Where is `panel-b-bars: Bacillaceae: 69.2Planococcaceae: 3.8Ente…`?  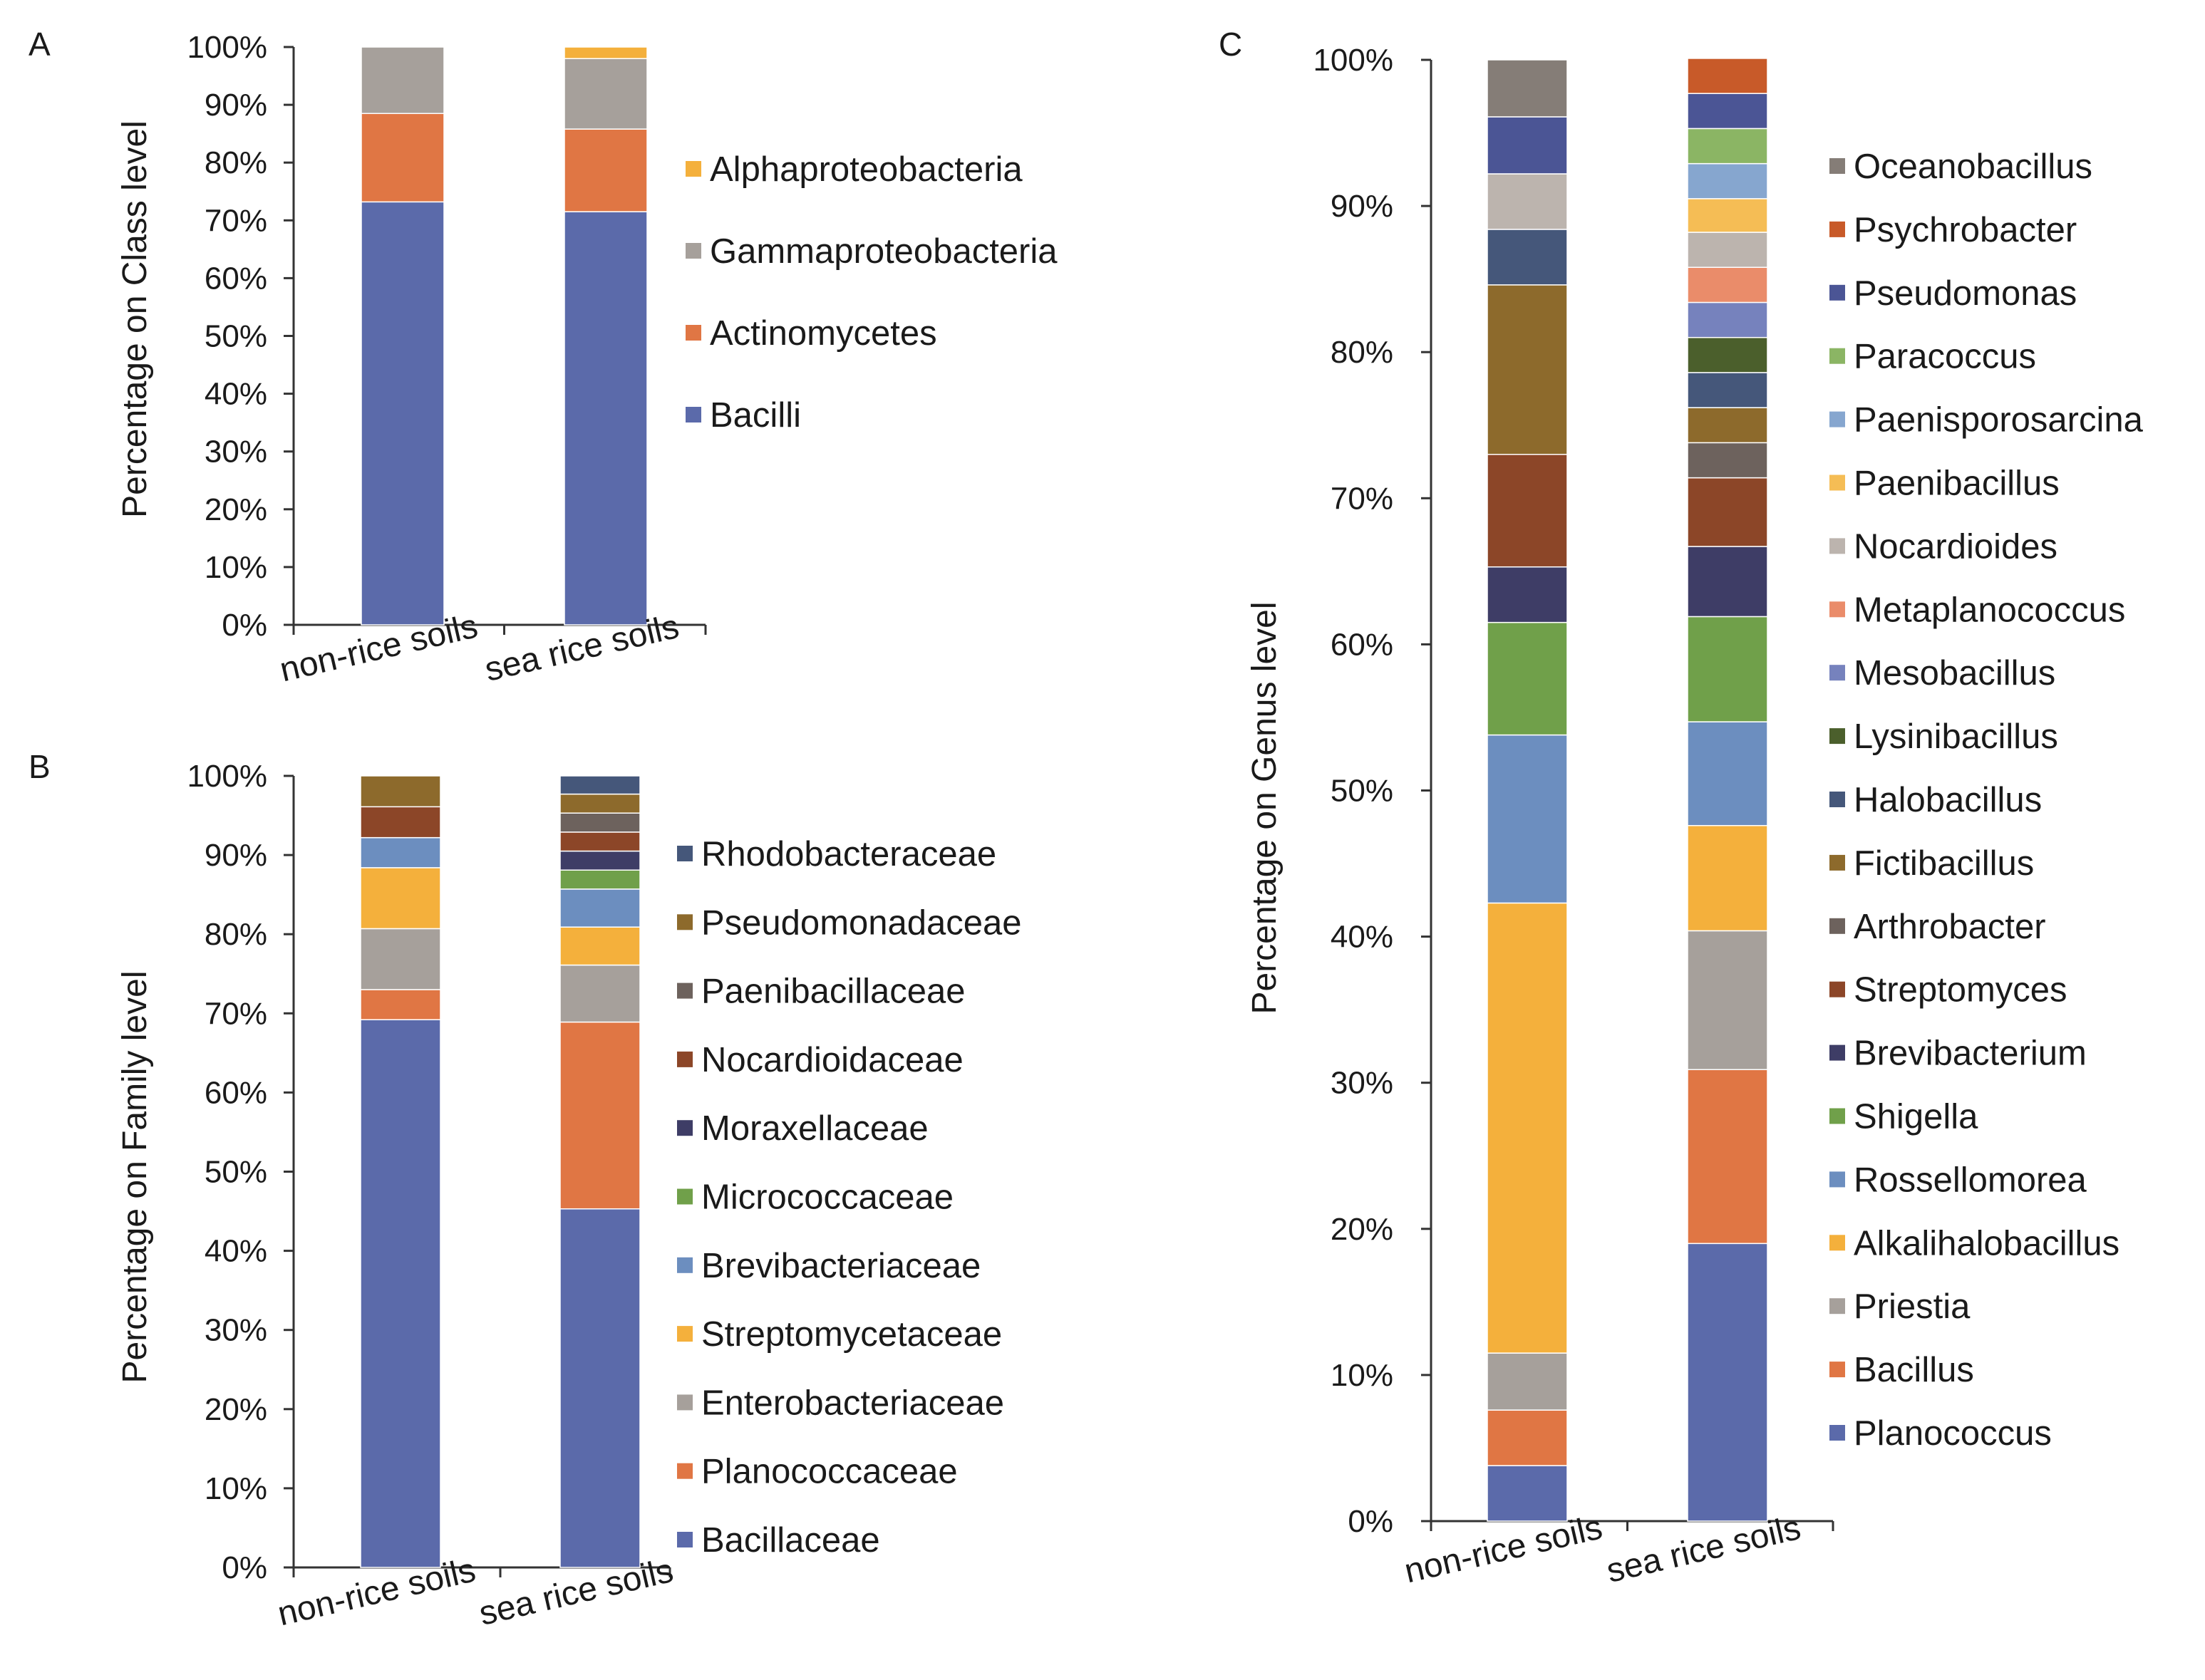
panel-b-bars: Bacillaceae: 69.2Planococcaceae: 3.8Ente… is located at coordinates (500, 1171).